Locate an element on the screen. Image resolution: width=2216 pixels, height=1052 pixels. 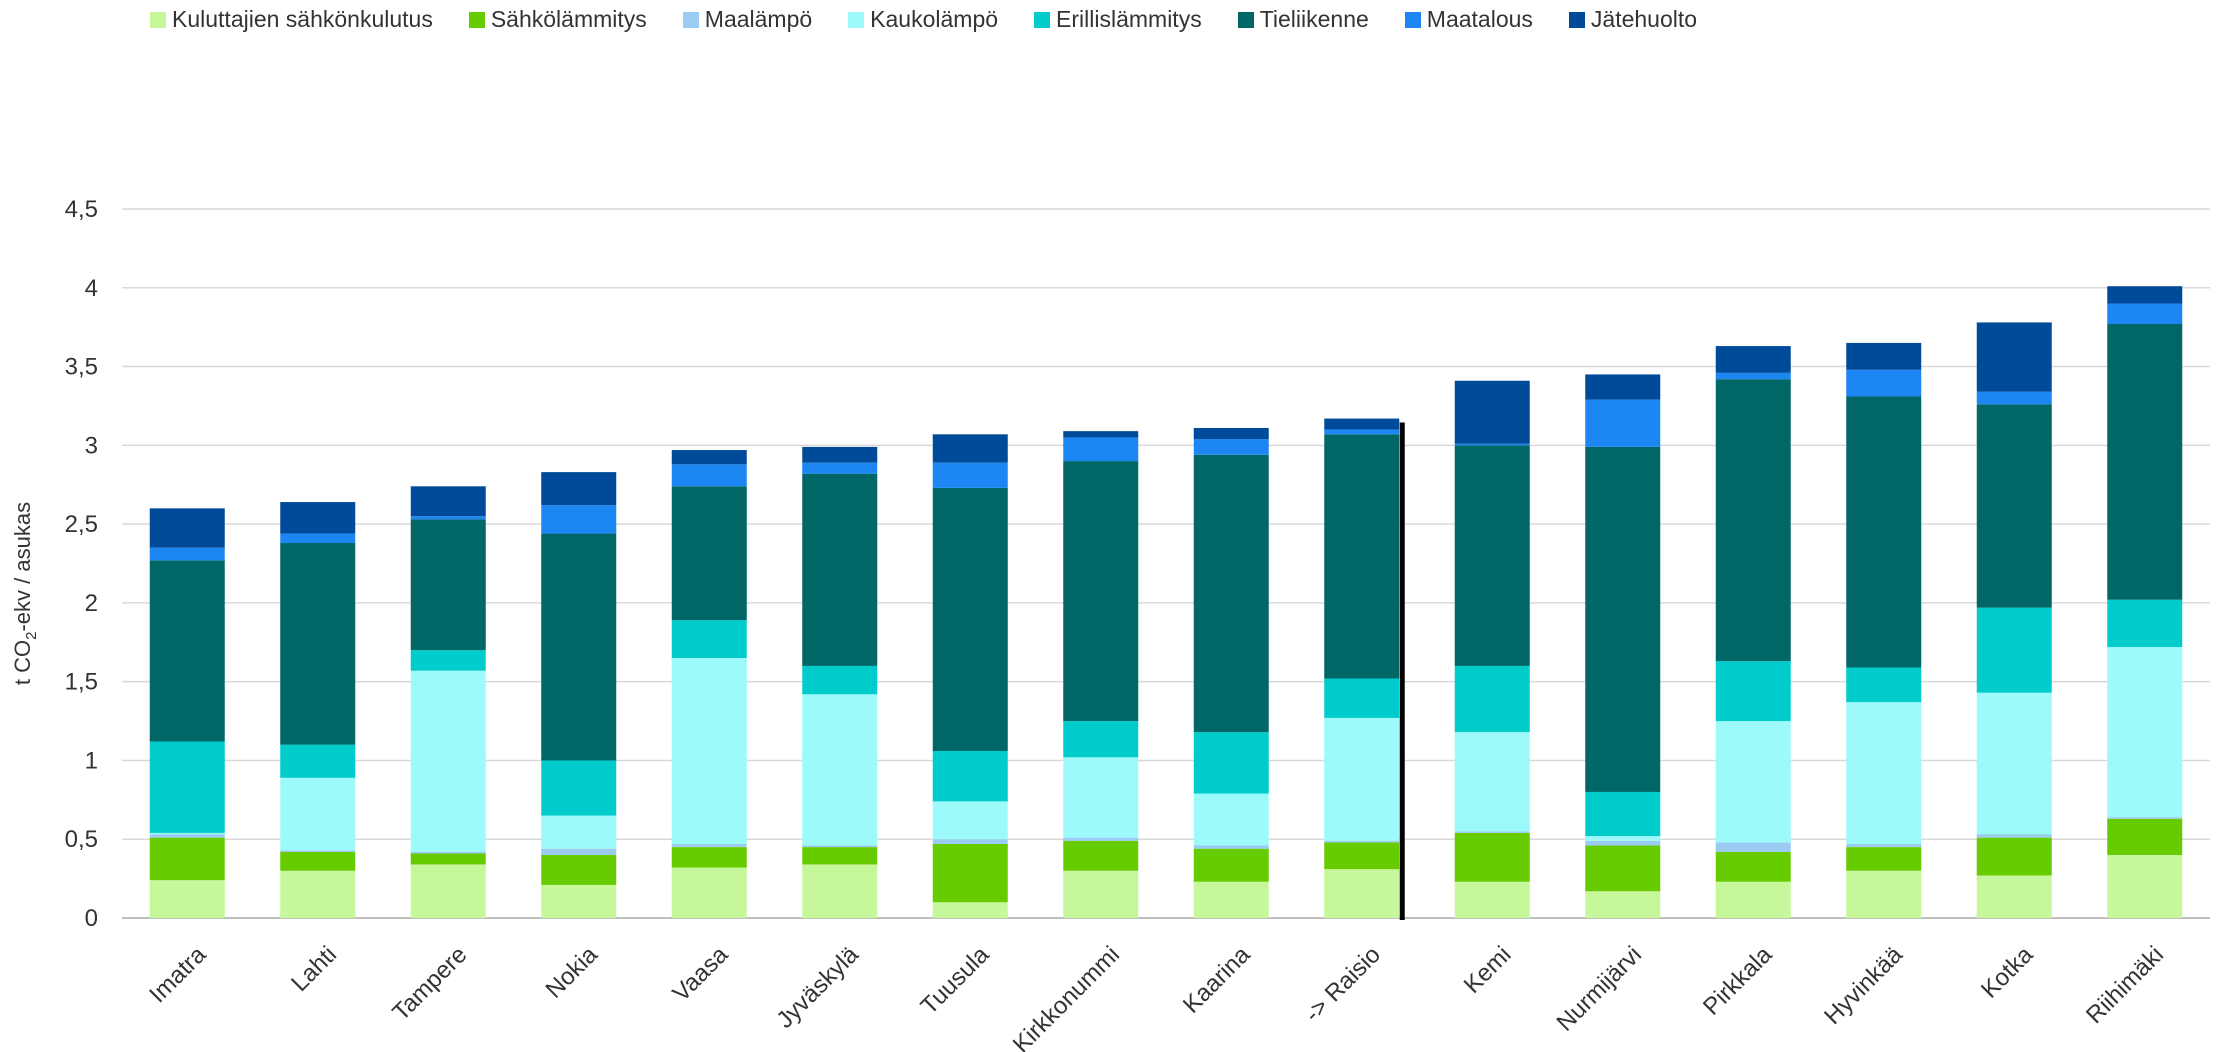
y-tick-label: 1,5 is located at coordinates (81, 682).